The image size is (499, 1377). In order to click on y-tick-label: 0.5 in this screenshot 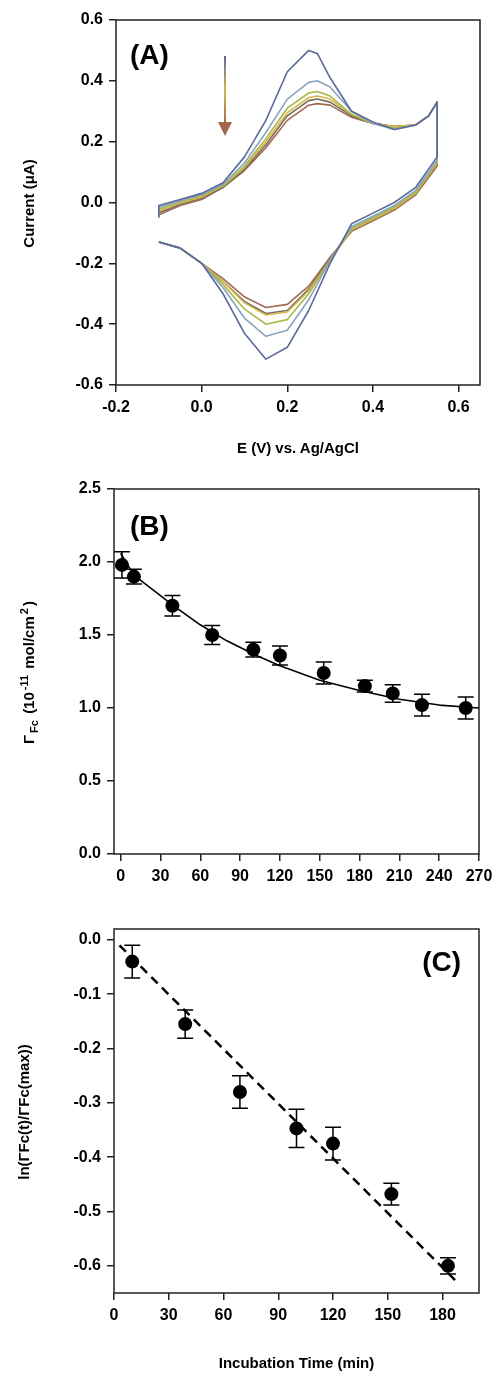, I will do `click(90, 780)`.